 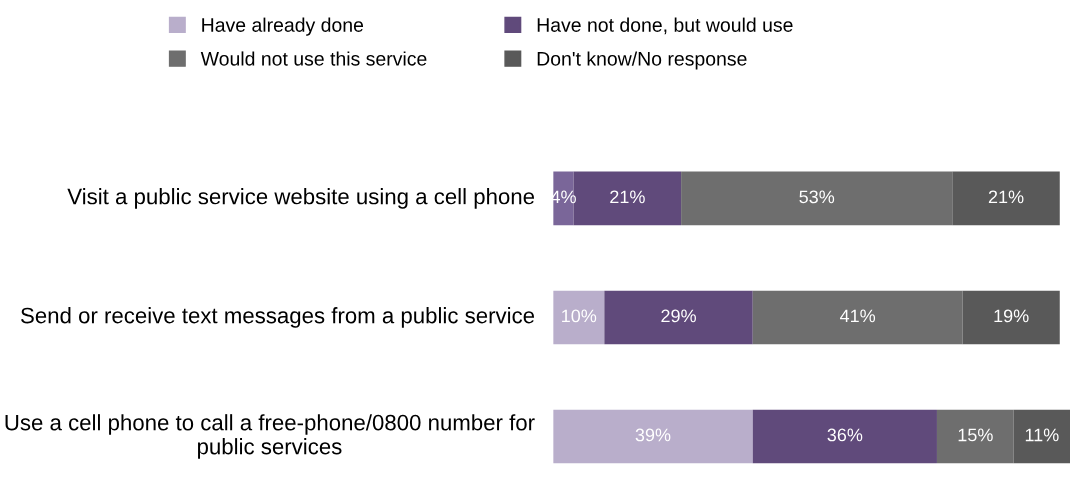 What do you see at coordinates (278, 317) in the screenshot?
I see `y-tick-label: Send or receive text messages from a public service` at bounding box center [278, 317].